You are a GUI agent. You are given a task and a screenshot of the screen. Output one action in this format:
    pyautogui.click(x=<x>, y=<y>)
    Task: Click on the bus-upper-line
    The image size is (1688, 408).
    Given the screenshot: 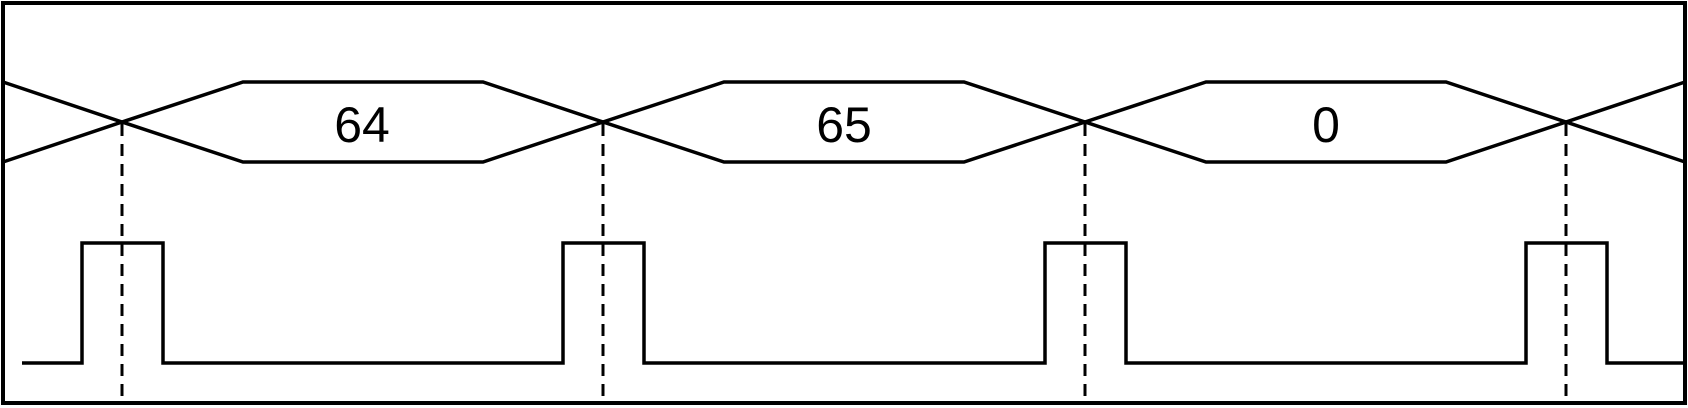 What is the action you would take?
    pyautogui.click(x=844, y=102)
    